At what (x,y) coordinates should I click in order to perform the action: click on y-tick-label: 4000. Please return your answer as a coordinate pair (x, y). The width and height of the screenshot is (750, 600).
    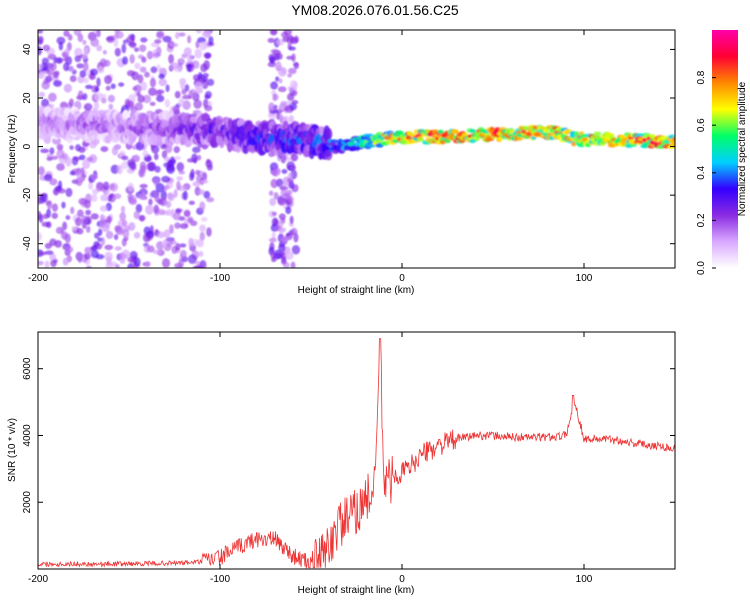
    Looking at the image, I should click on (27, 435).